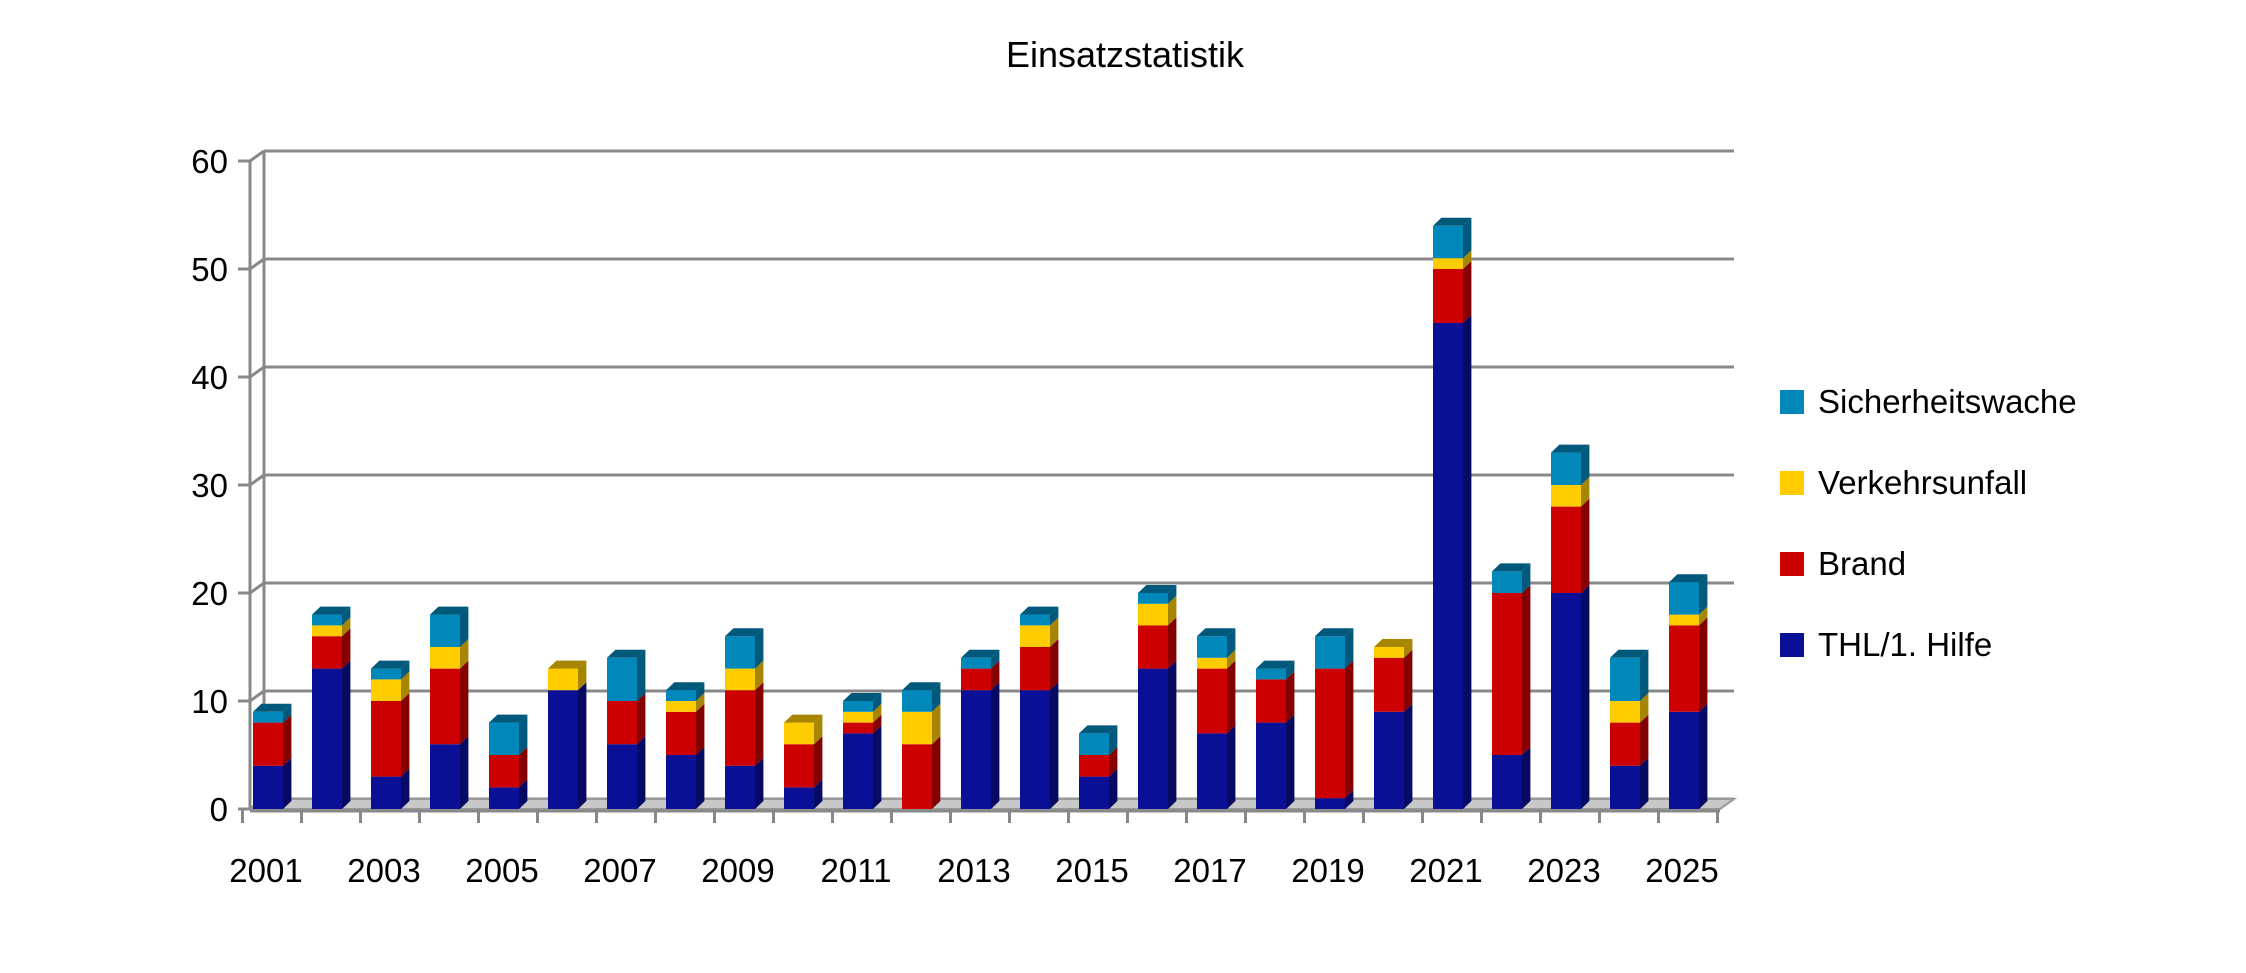  I want to click on bar-side-2001, so click(287, 713).